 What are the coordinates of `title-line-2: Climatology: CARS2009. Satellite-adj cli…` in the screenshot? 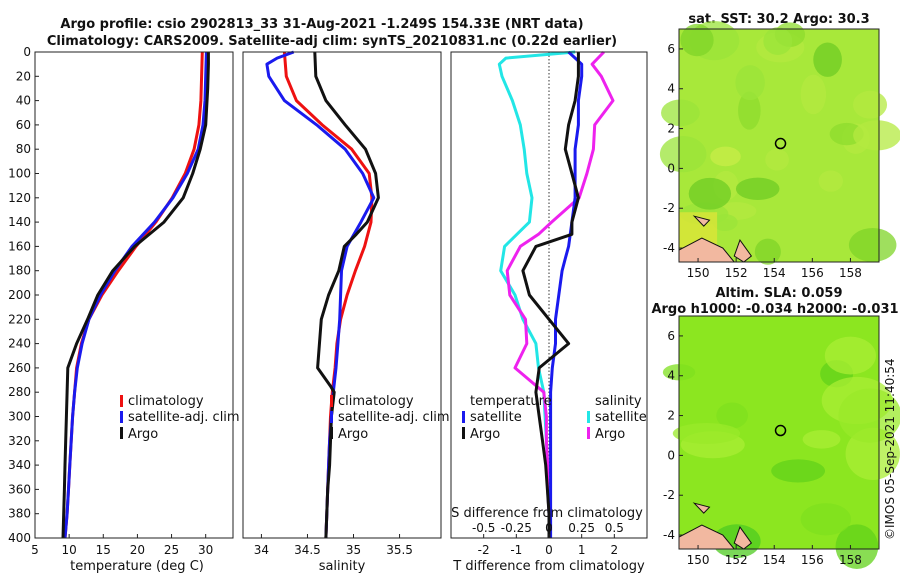 It's located at (332, 41).